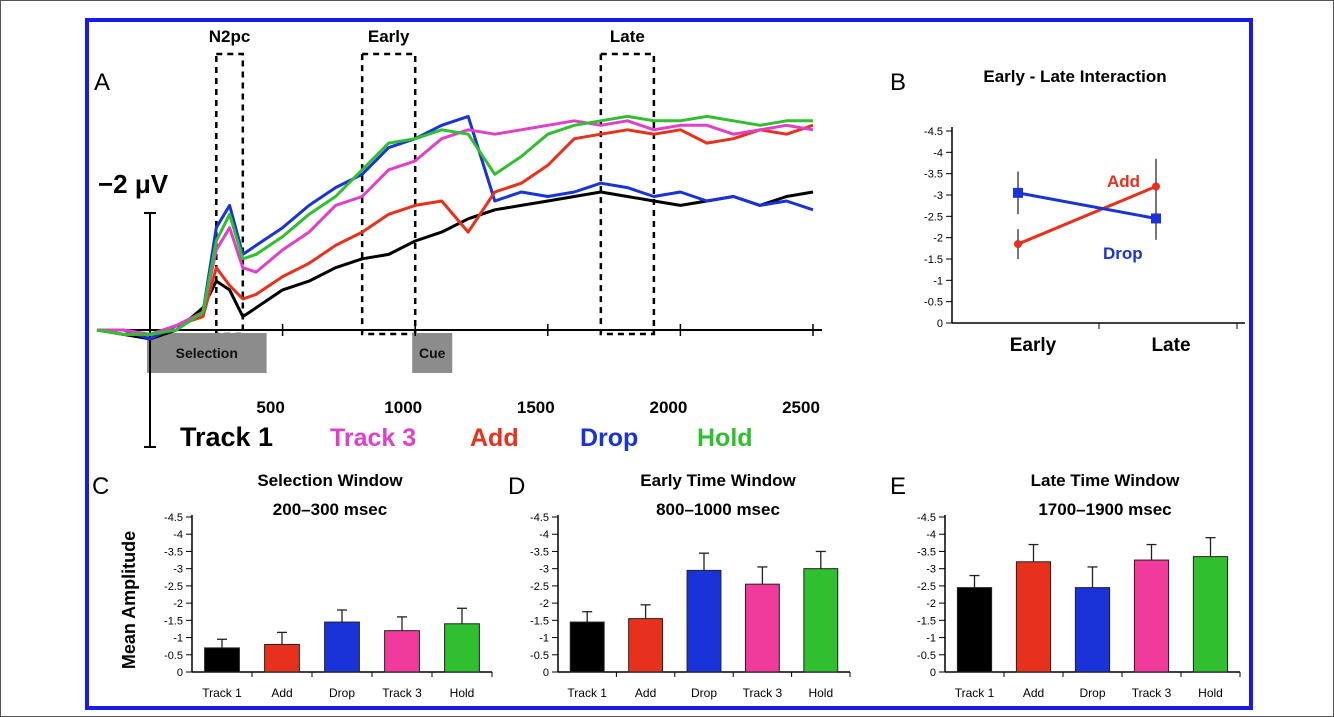 This screenshot has width=1334, height=717. I want to click on panel-b-x-tick-label-late: Late, so click(1170, 345).